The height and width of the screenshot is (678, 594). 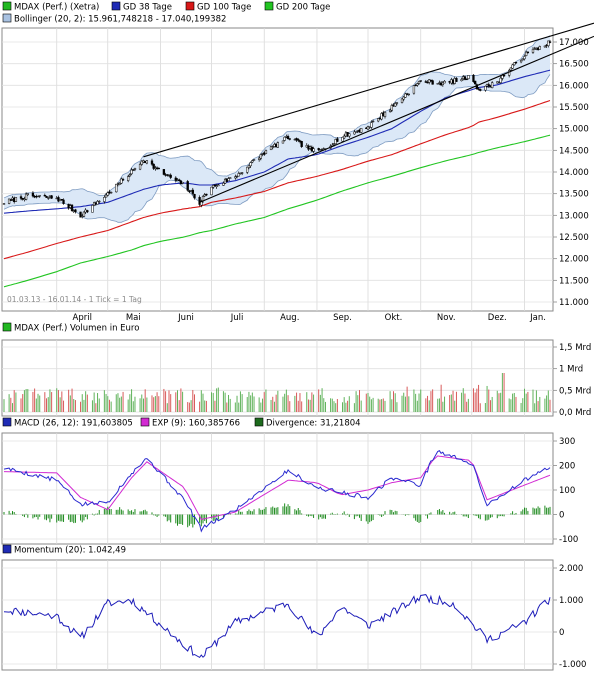 I want to click on momentum-y-tick-label: -1.000, so click(x=572, y=665).